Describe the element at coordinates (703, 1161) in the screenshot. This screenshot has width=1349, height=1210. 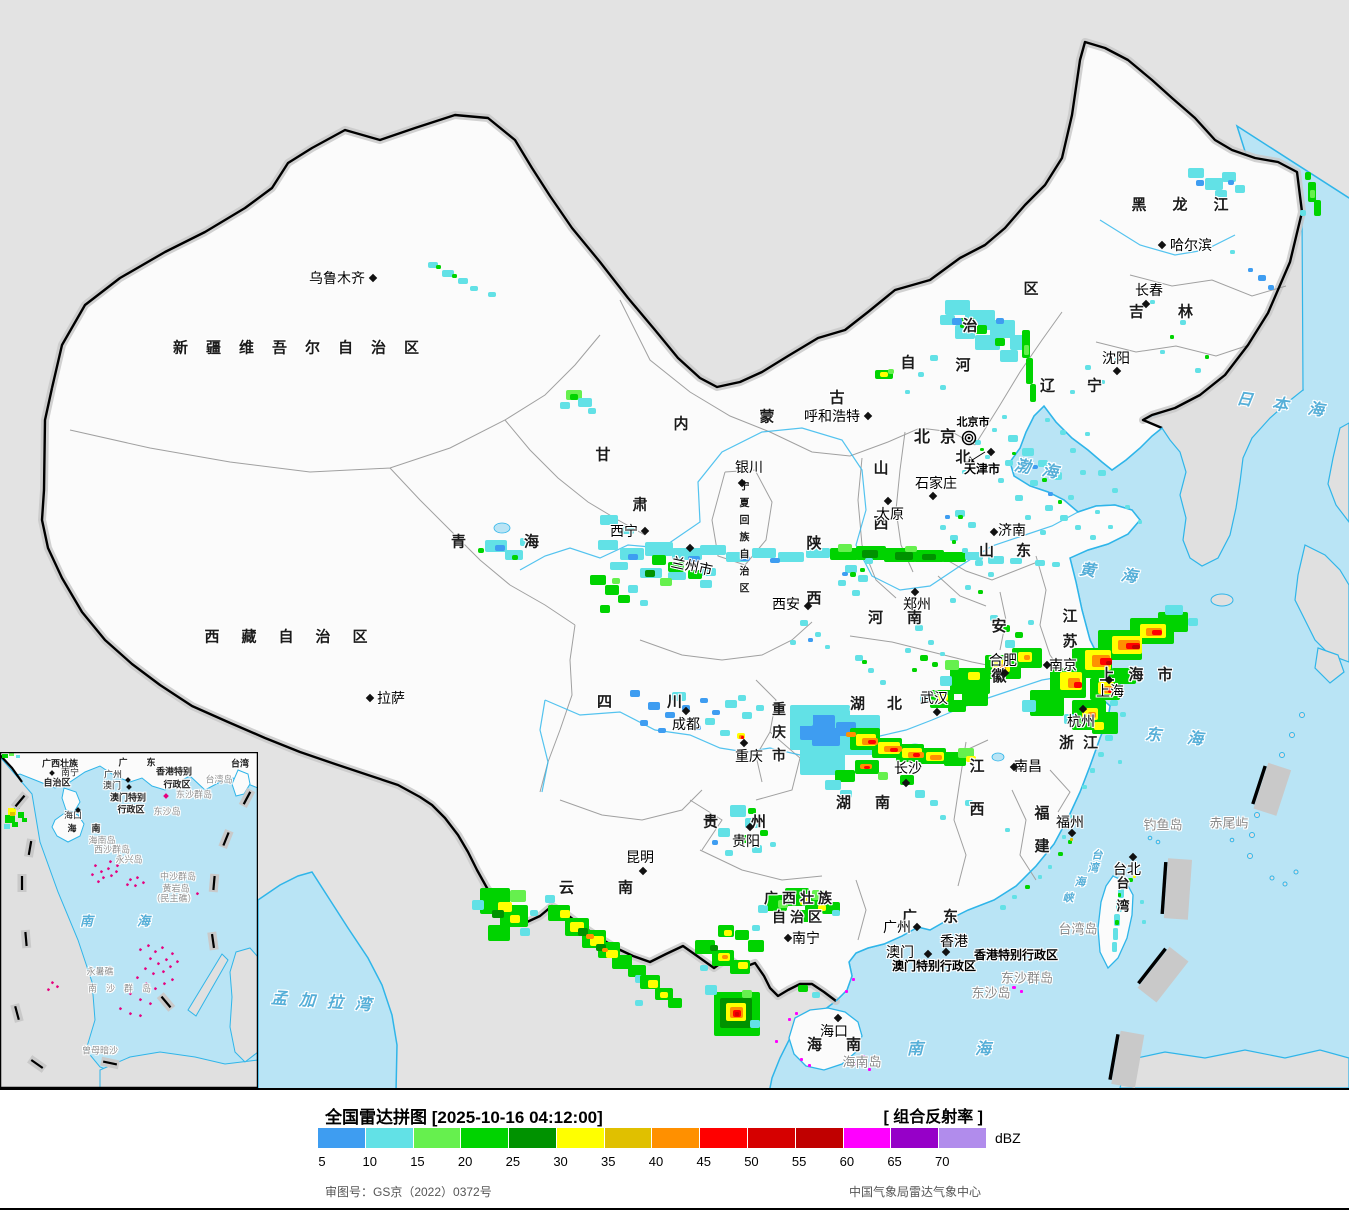
I see `legend-tick: 45` at that location.